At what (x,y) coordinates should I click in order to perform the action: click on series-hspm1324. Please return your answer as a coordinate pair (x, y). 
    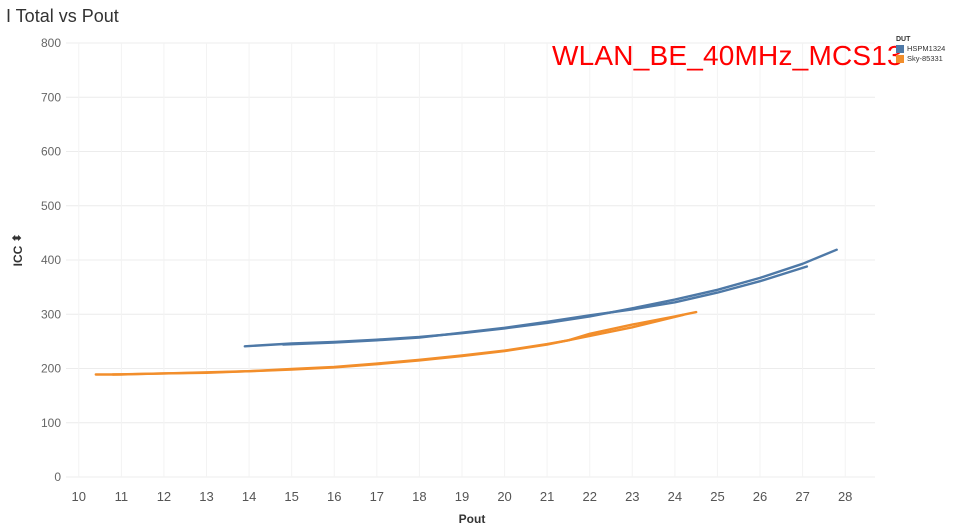
    Looking at the image, I should click on (540, 298).